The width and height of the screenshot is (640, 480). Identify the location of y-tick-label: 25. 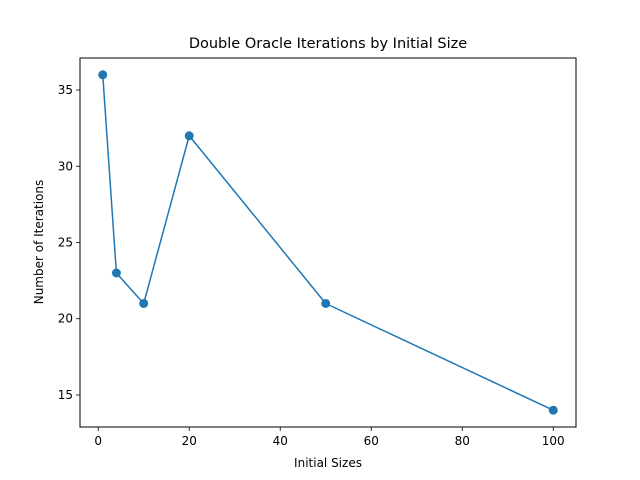
(65, 243).